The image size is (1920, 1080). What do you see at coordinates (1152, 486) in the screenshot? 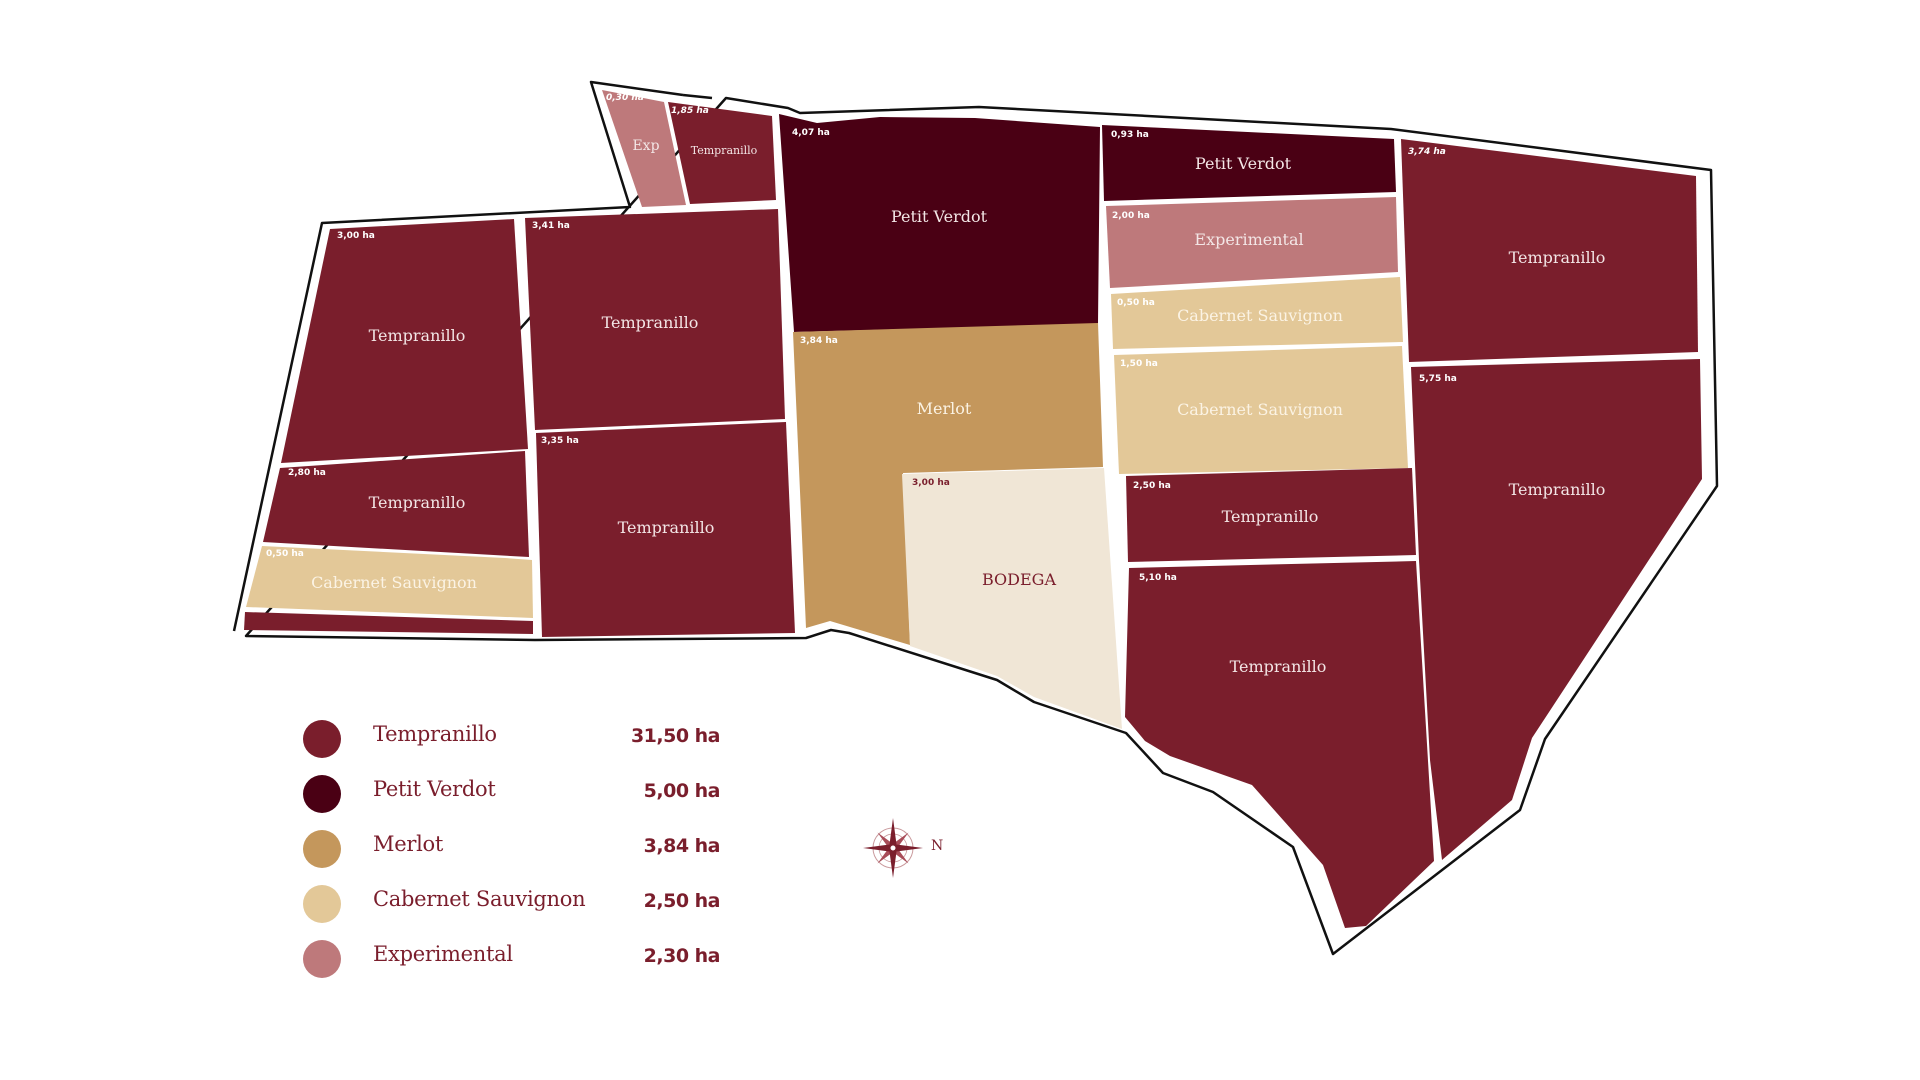
I see `svg-text: 2,50 ha` at bounding box center [1152, 486].